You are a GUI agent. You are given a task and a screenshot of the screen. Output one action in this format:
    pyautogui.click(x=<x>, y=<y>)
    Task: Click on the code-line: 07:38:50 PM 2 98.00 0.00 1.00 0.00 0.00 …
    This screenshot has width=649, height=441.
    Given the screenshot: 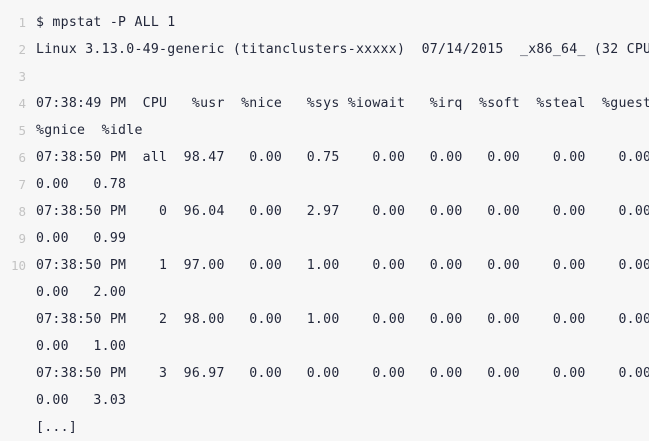 What is the action you would take?
    pyautogui.click(x=324, y=319)
    